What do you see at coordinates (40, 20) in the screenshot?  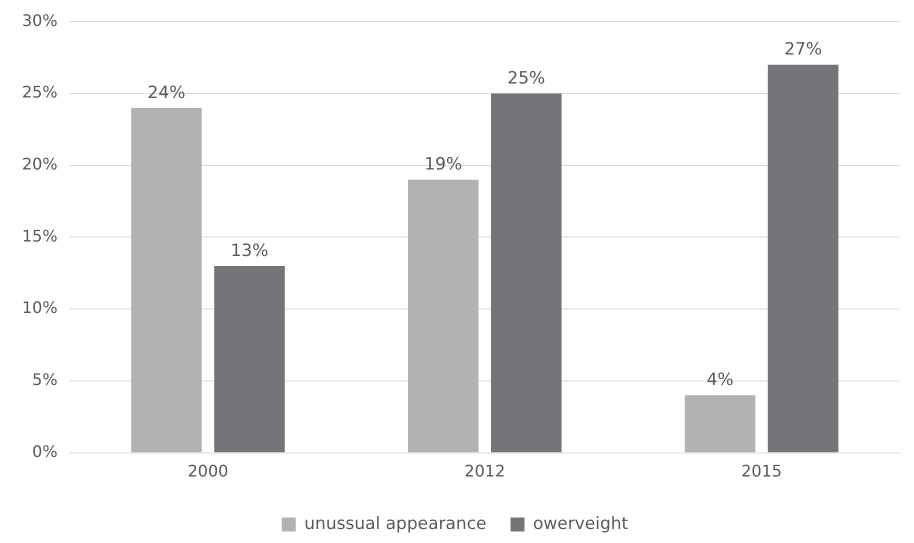 I see `y-tick-label: 30%` at bounding box center [40, 20].